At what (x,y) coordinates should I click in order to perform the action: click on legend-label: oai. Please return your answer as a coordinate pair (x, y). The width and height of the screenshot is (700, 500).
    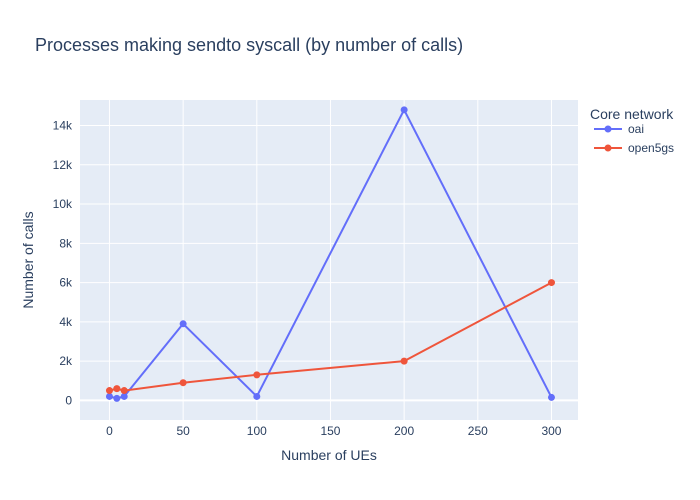
    Looking at the image, I should click on (636, 129).